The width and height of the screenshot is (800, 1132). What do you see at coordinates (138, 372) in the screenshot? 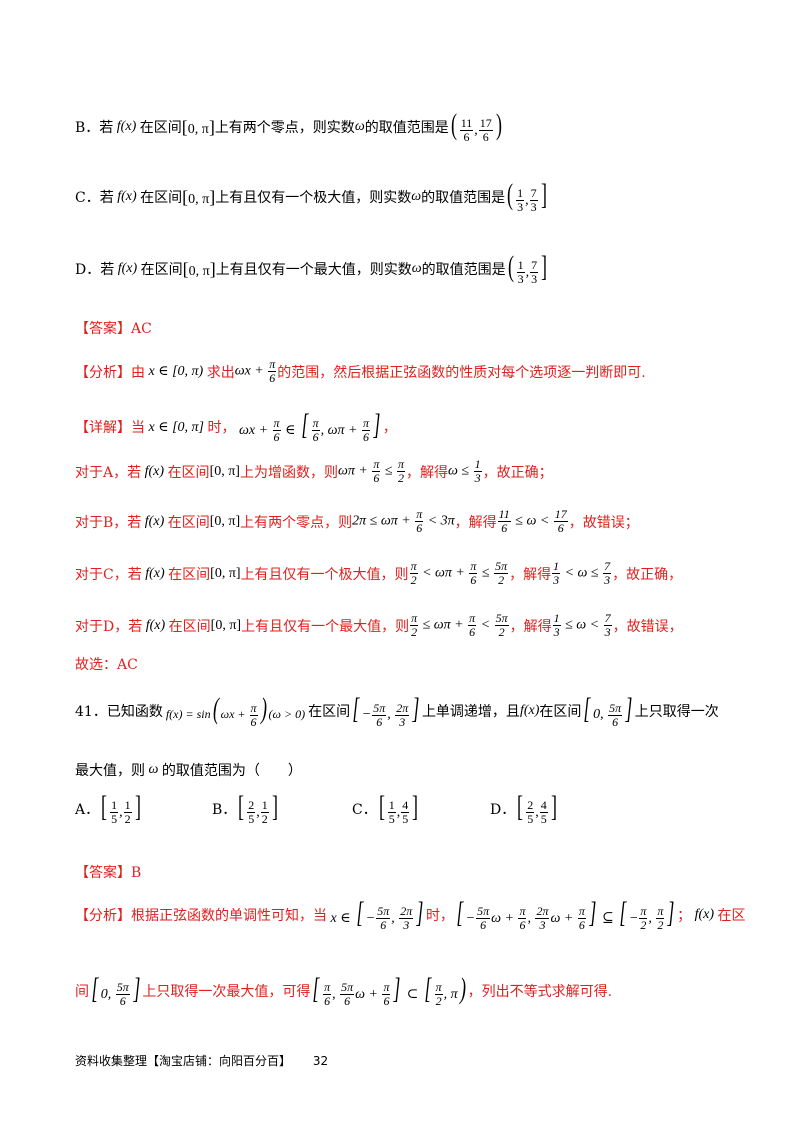
I see `text: 由` at bounding box center [138, 372].